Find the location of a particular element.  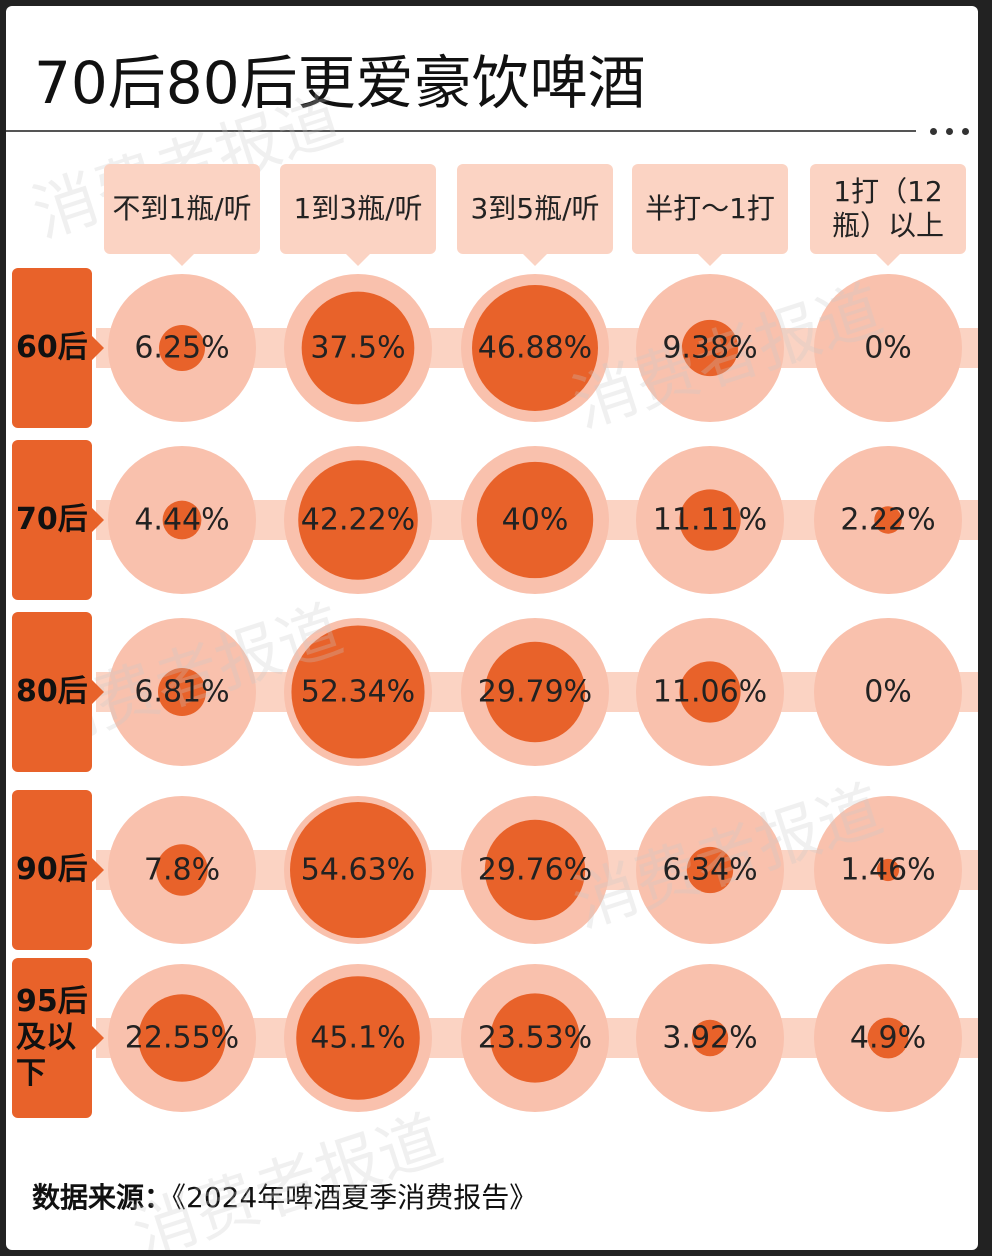

value-label: 6.25% is located at coordinates (182, 348).